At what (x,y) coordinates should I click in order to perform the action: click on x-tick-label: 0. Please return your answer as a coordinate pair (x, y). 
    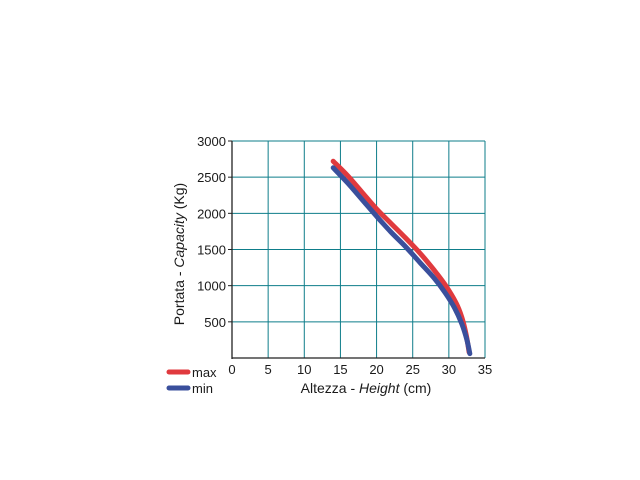
    Looking at the image, I should click on (231, 369).